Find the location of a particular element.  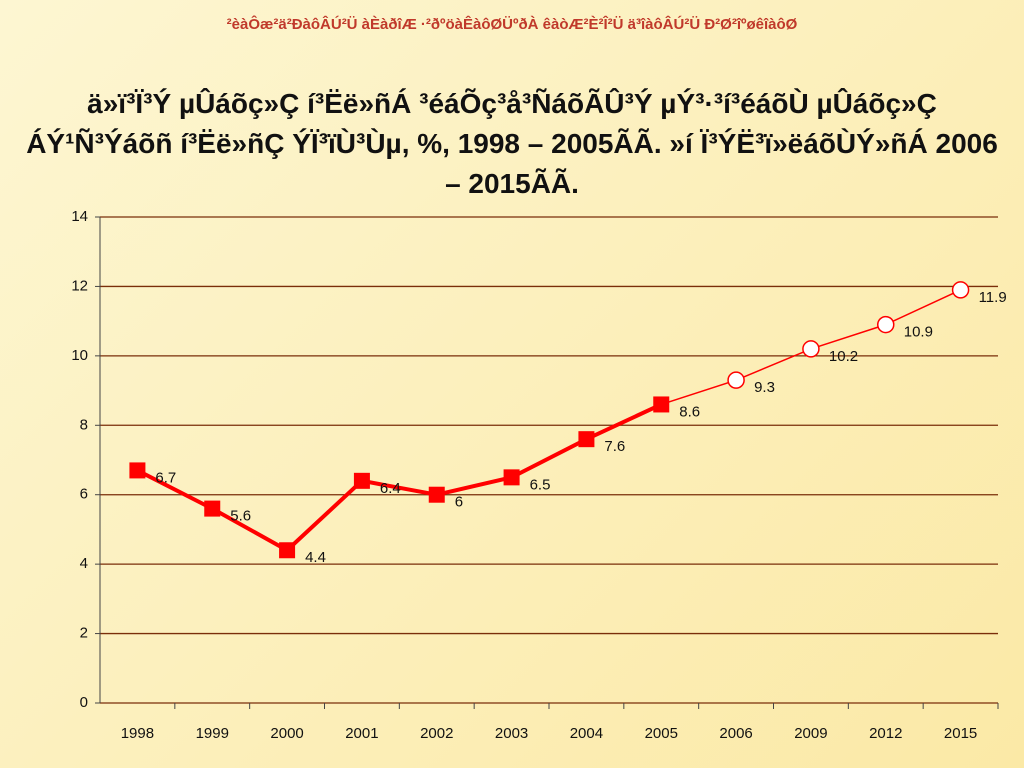

data-label: 10.9 is located at coordinates (918, 332).